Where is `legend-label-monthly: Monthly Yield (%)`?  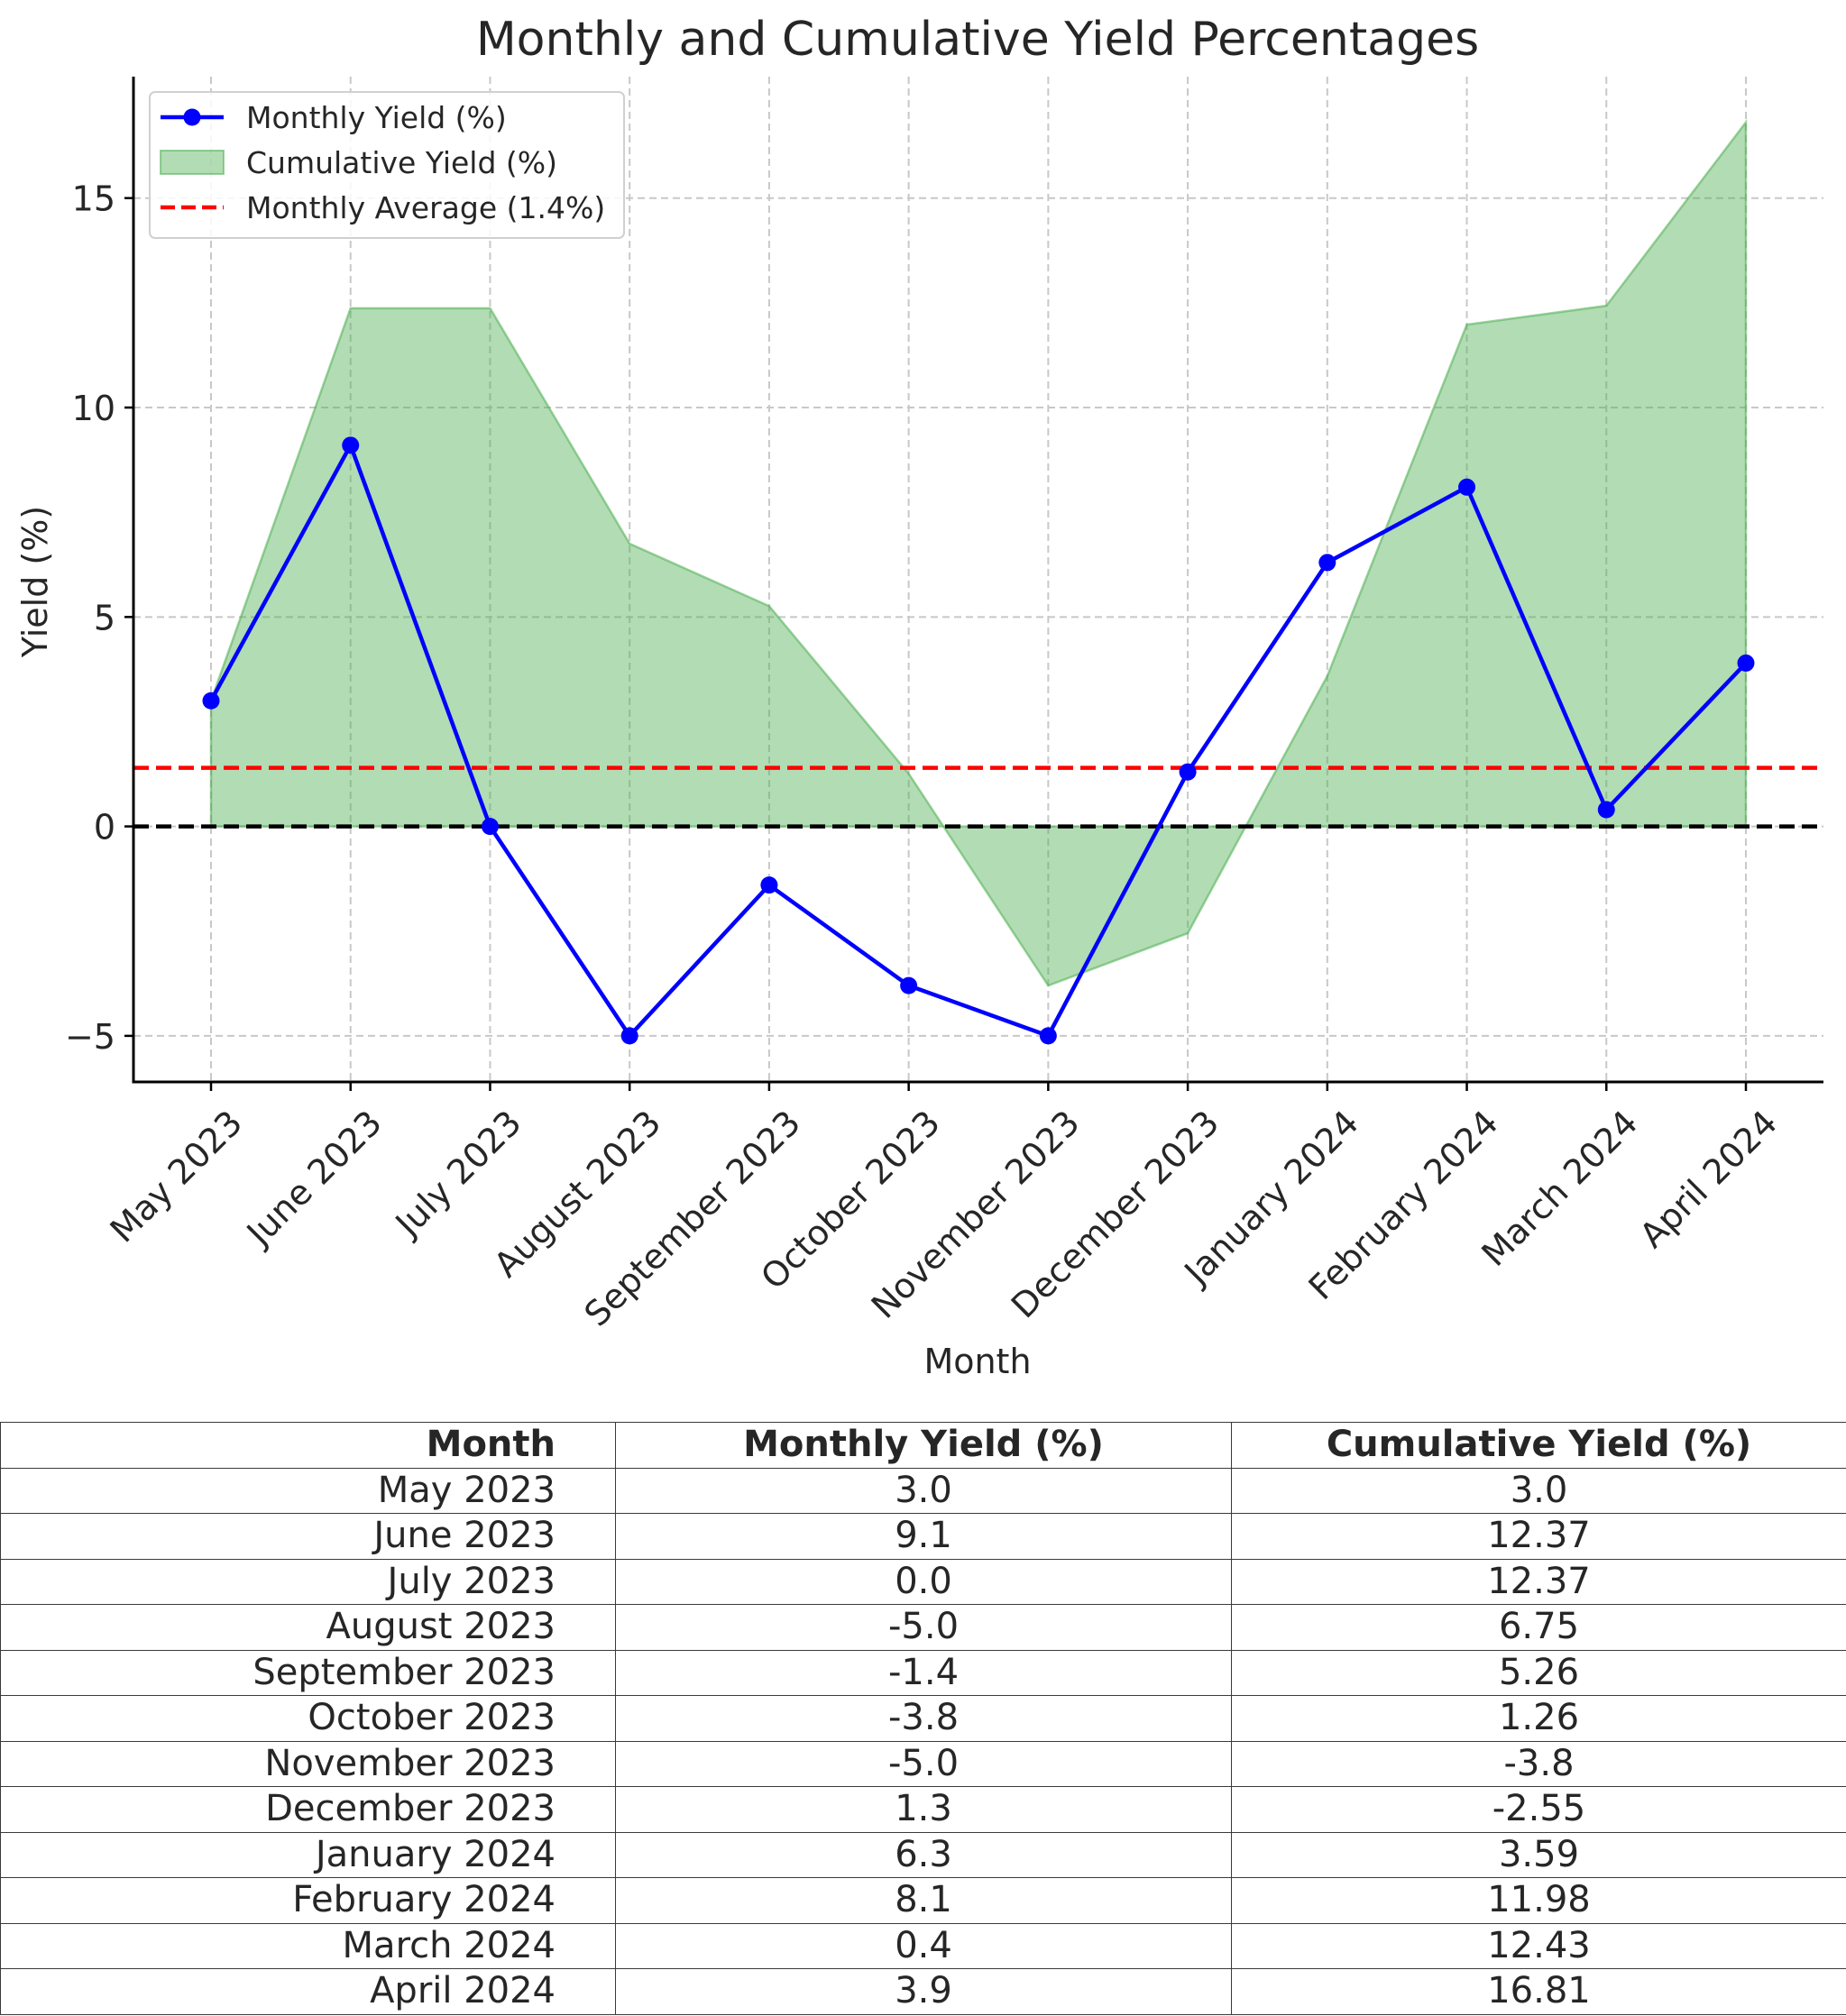
legend-label-monthly: Monthly Yield (%) is located at coordinates (376, 117).